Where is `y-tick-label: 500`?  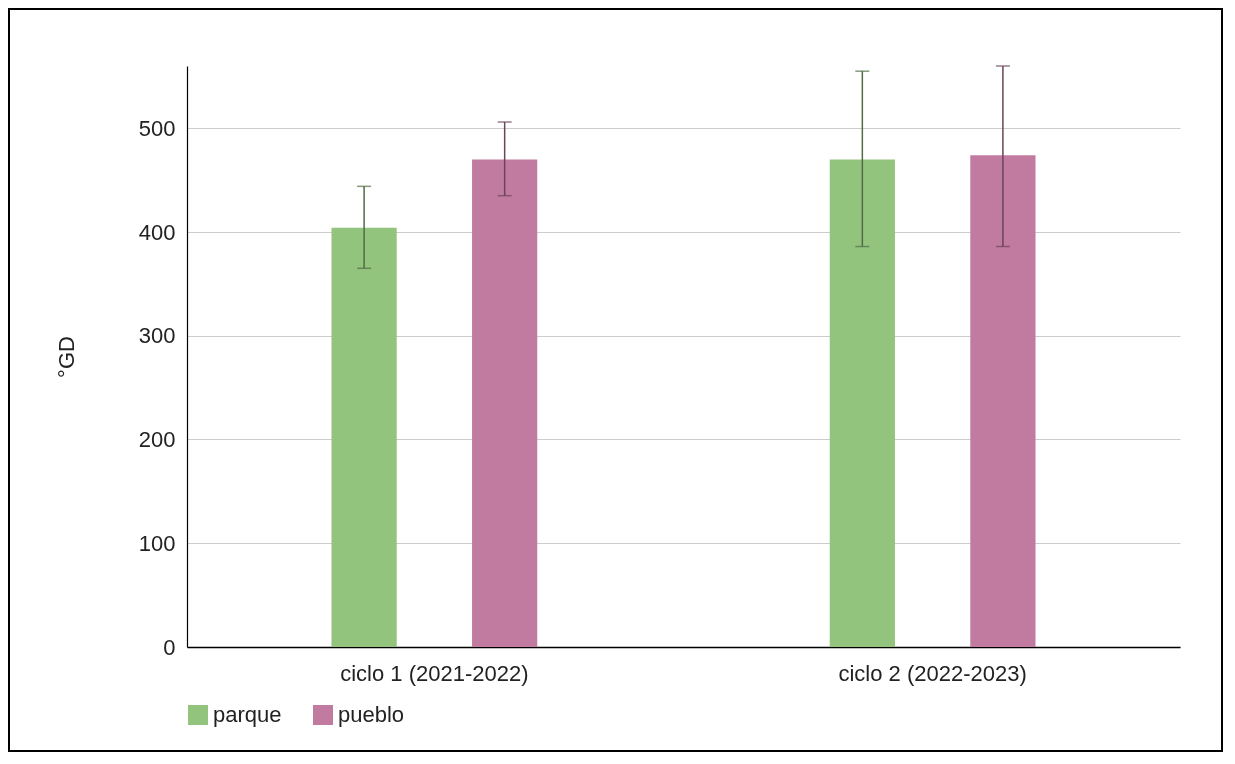
y-tick-label: 500 is located at coordinates (157, 128).